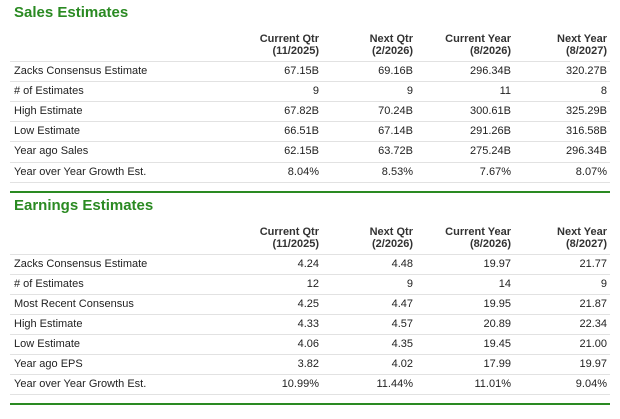  Describe the element at coordinates (490, 151) in the screenshot. I see `cell-value: 275.24B` at that location.